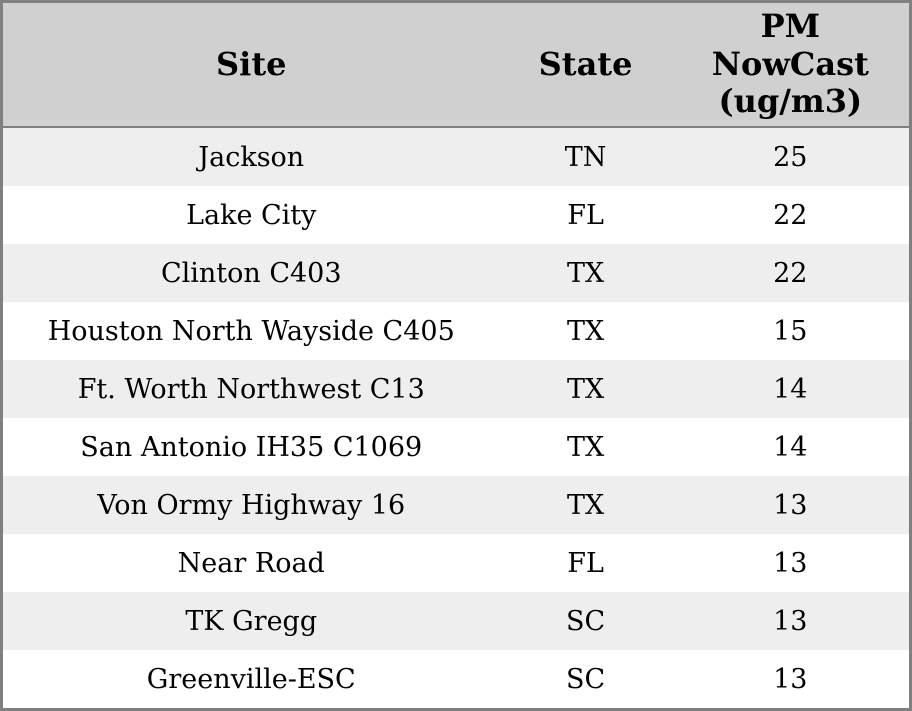 The height and width of the screenshot is (711, 912). I want to click on table-row: Near Road FL 13, so click(456, 563).